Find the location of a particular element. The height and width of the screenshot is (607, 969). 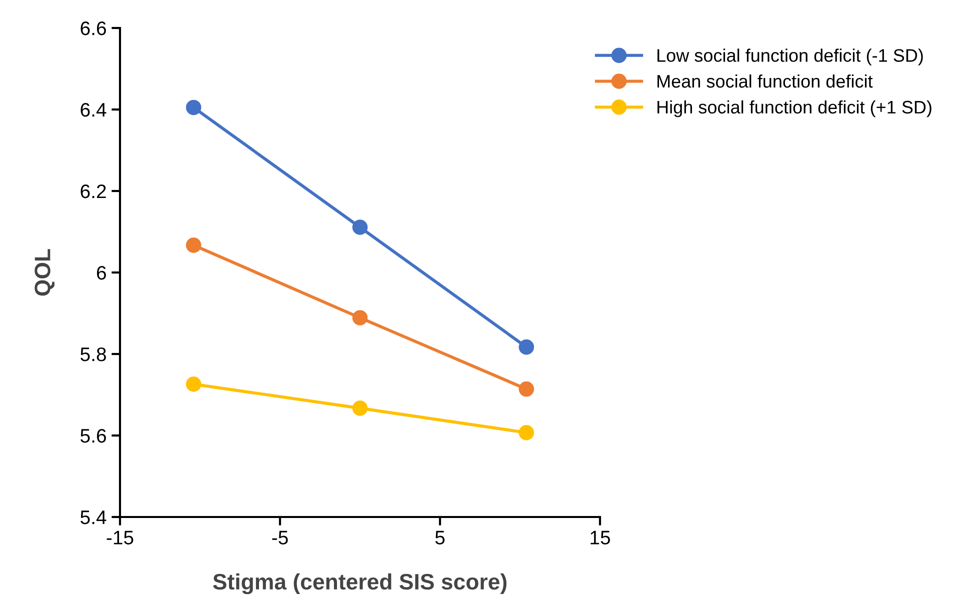

y-tick-label: 6.2 is located at coordinates (93, 191).